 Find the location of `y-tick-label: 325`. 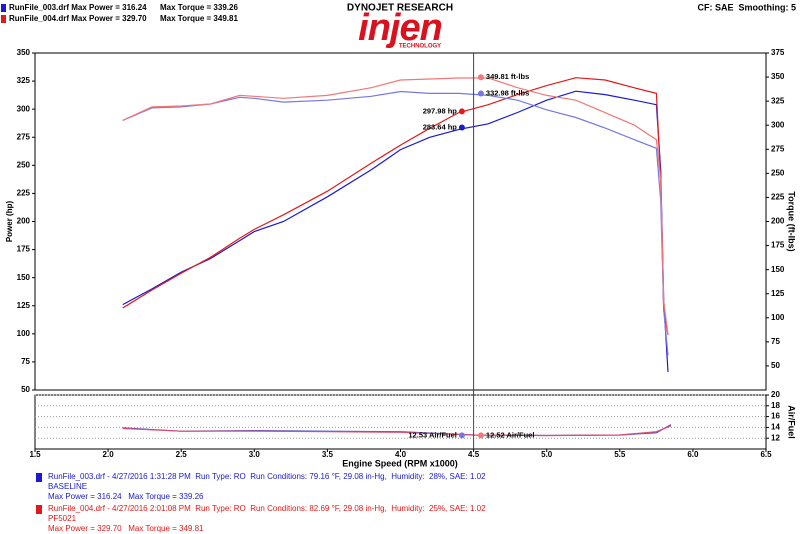

y-tick-label: 325 is located at coordinates (24, 80).